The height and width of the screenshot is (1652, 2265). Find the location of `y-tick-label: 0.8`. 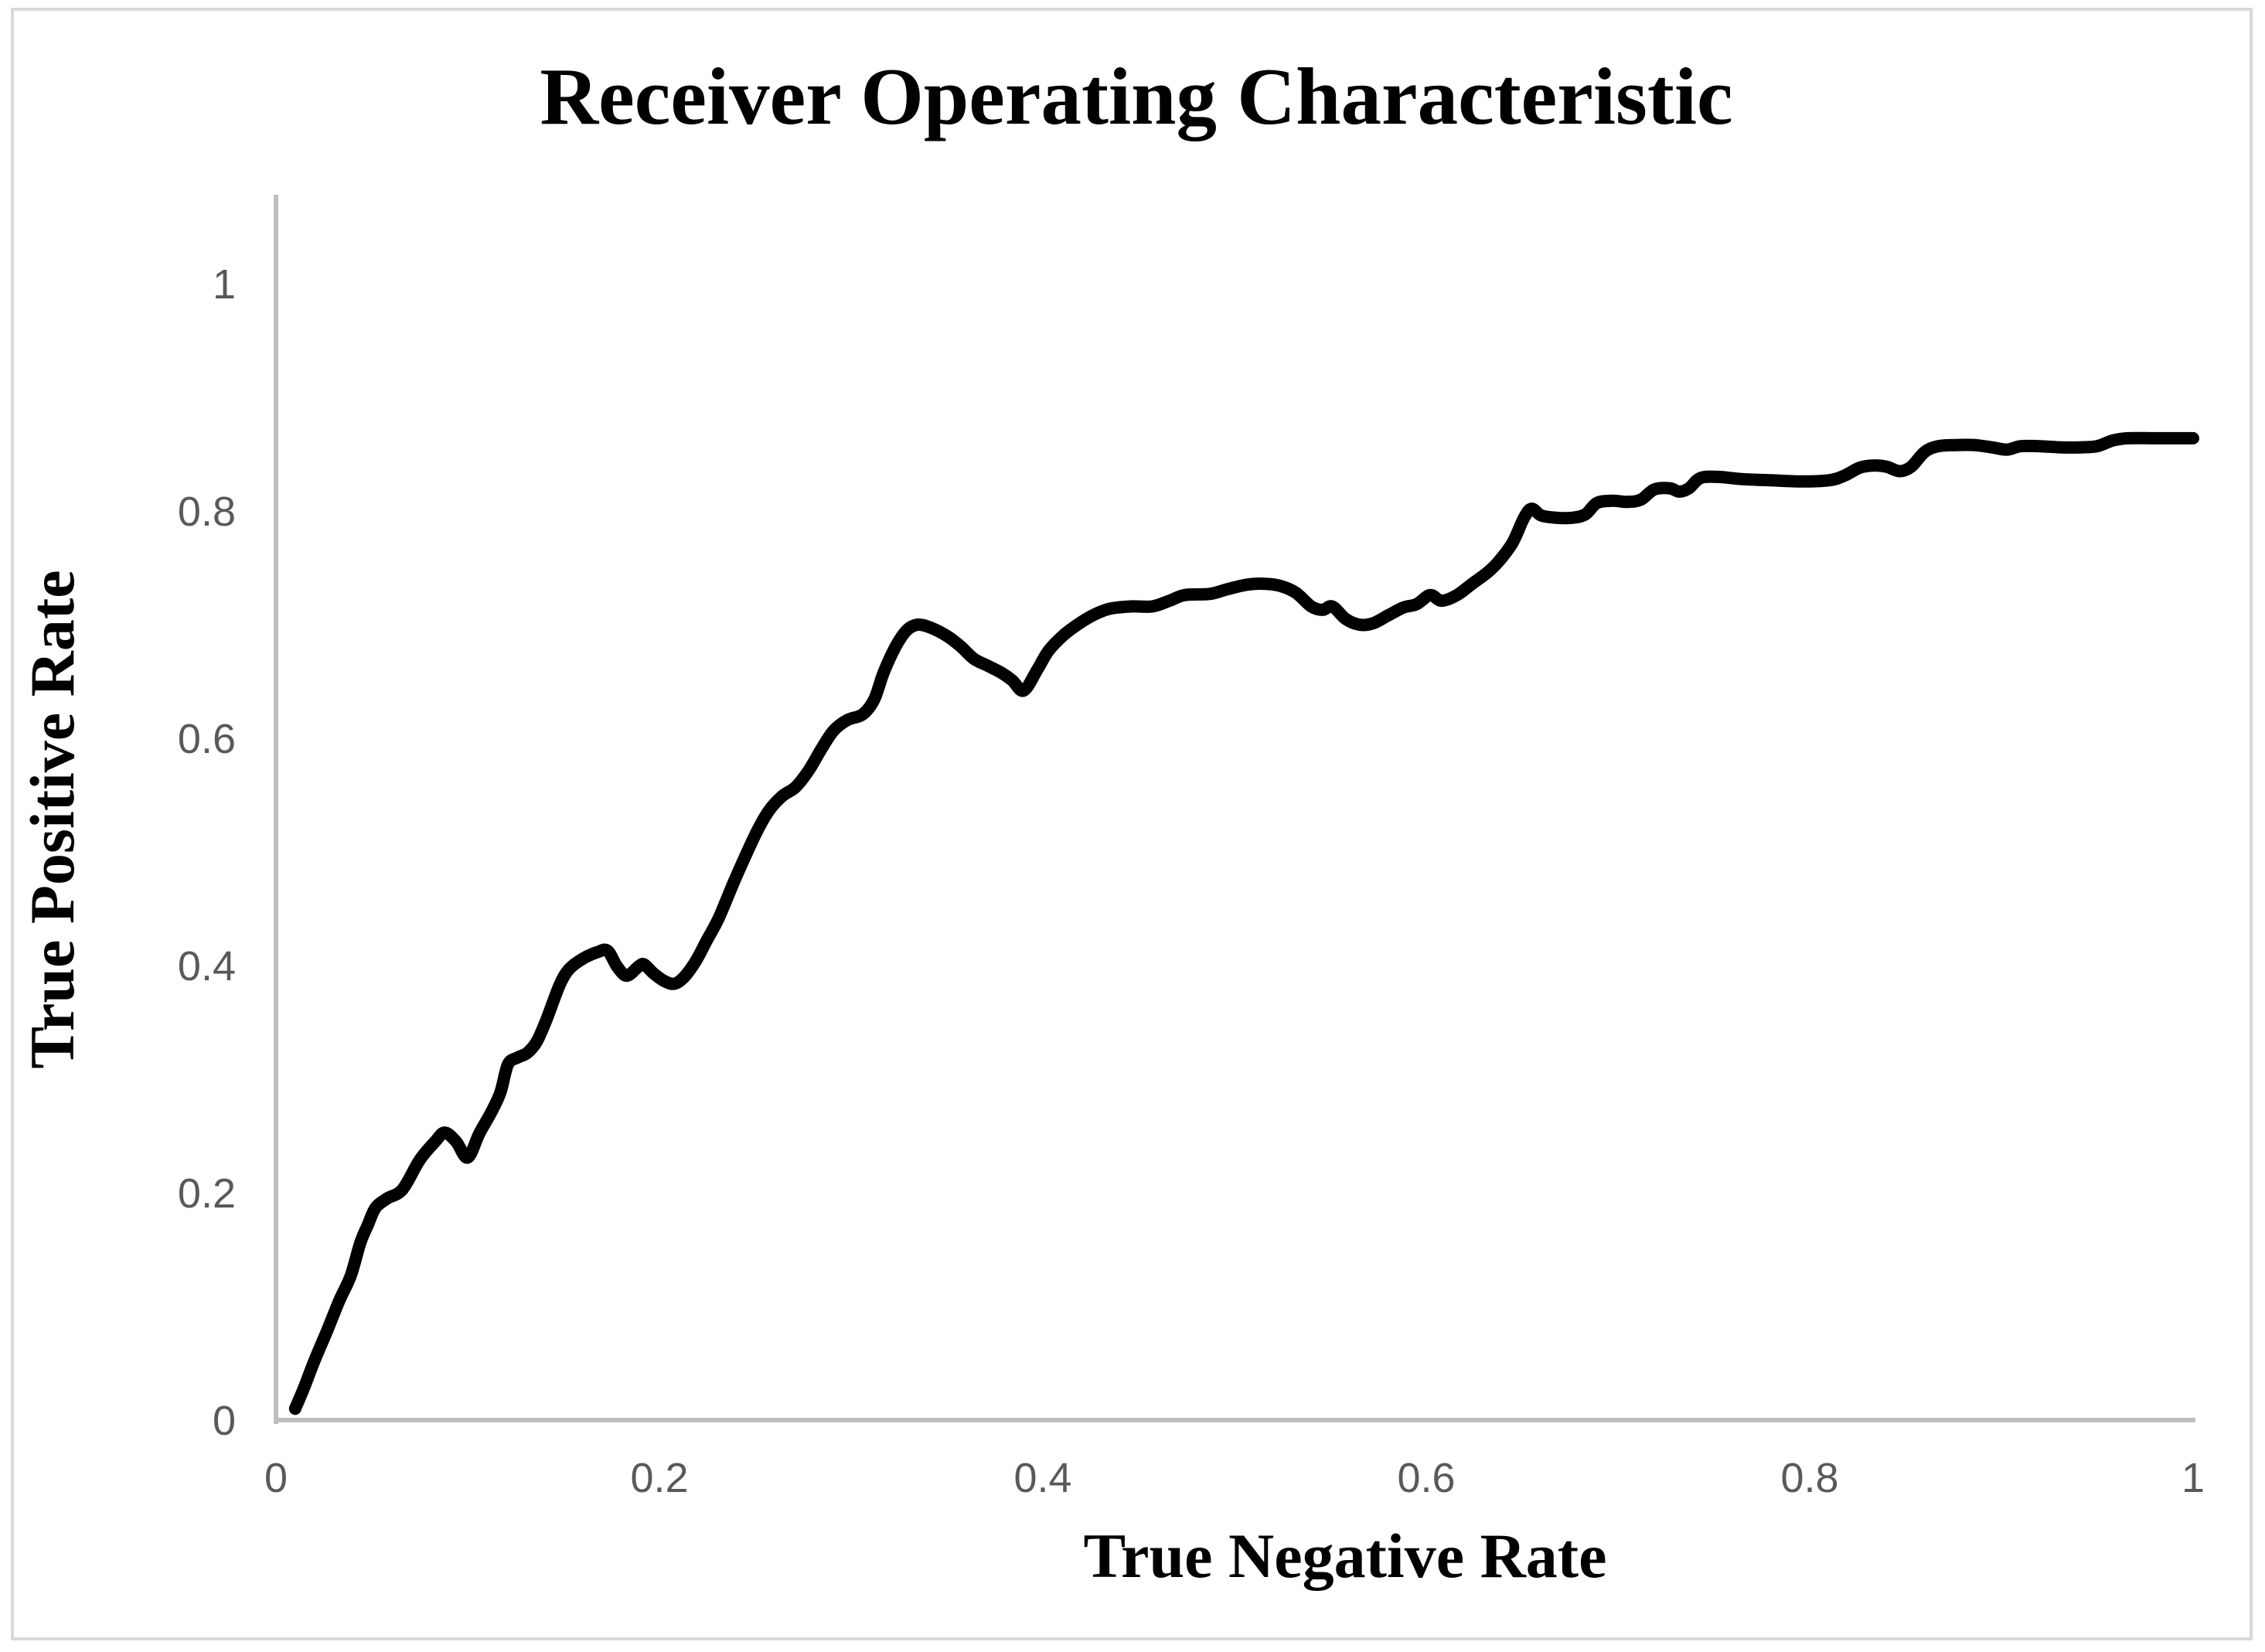

y-tick-label: 0.8 is located at coordinates (207, 512).